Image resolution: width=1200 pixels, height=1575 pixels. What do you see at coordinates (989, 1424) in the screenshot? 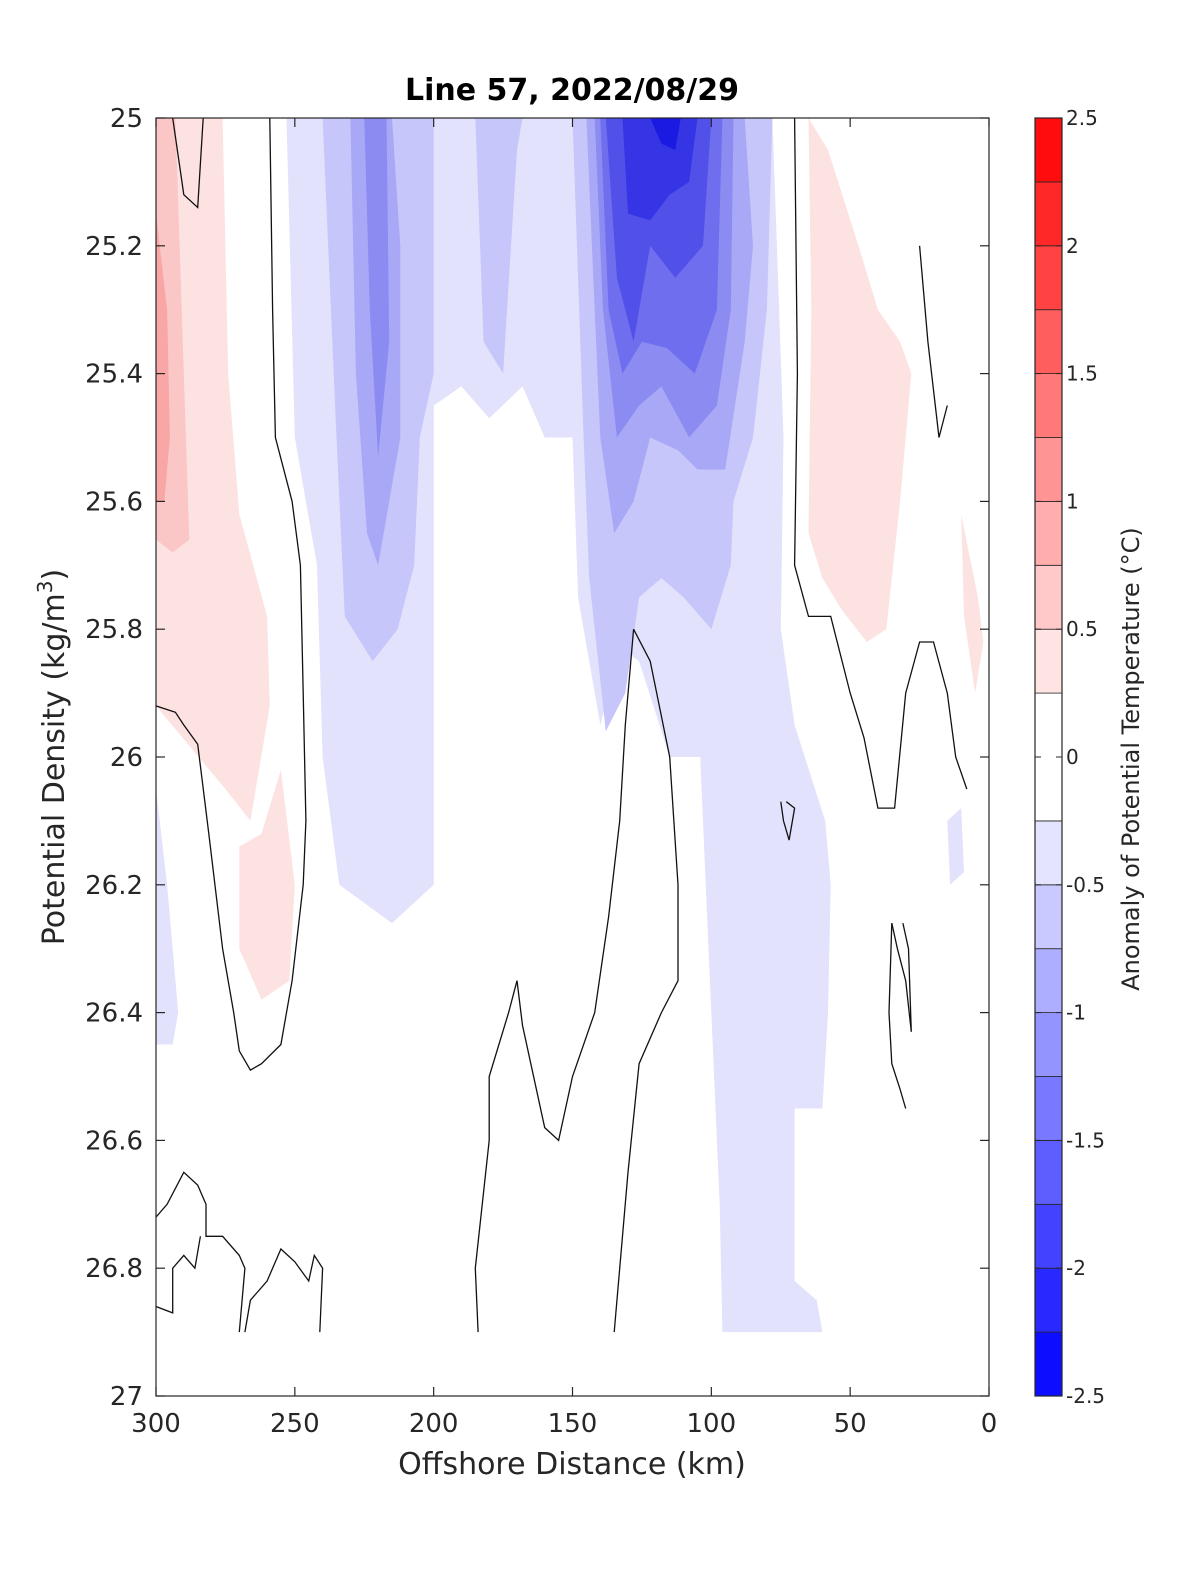
I see `x-tick-label-6: 0` at bounding box center [989, 1424].